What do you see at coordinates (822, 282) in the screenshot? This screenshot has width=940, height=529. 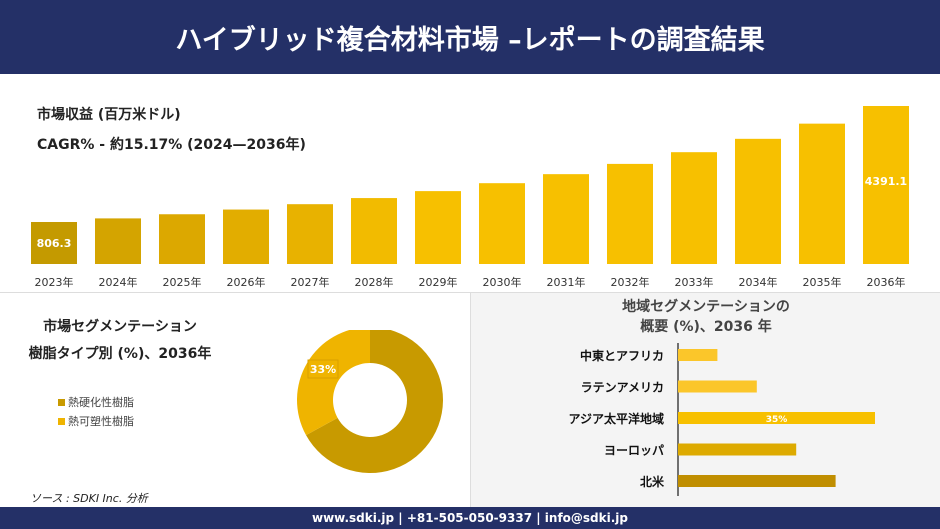 I see `year-tick-label: 2035年` at bounding box center [822, 282].